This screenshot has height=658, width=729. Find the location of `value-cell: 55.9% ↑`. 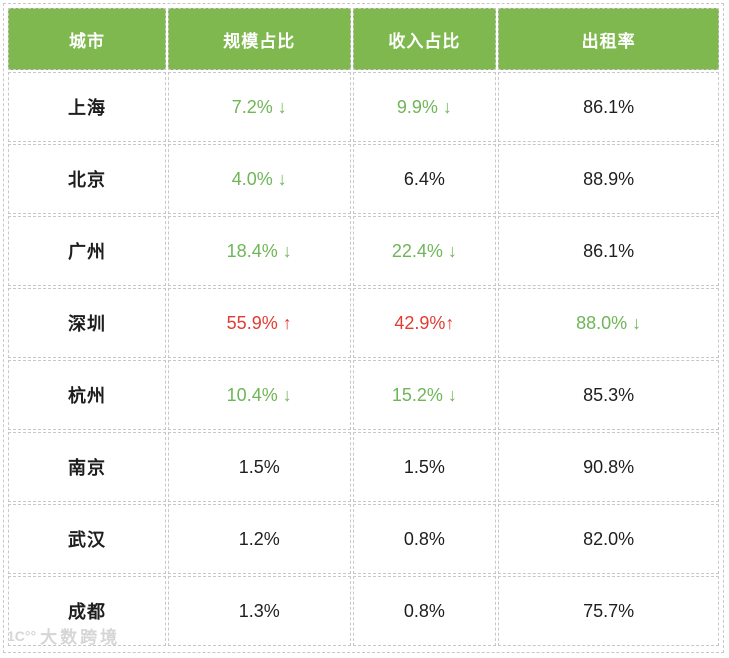

value-cell: 55.9% ↑ is located at coordinates (259, 323).